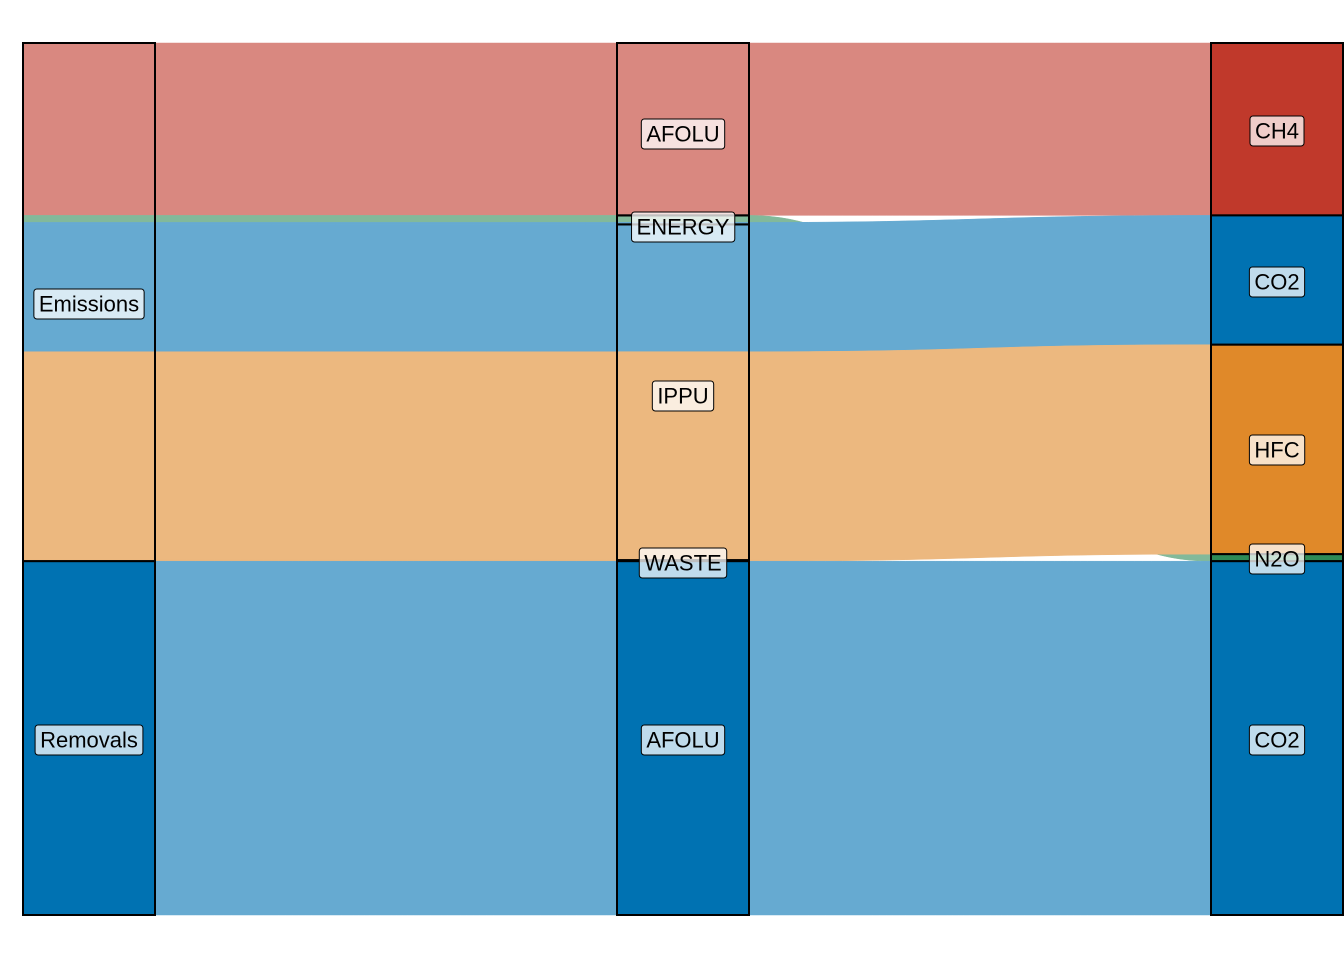 The width and height of the screenshot is (1344, 960). I want to click on node-label-axis2-afolu-r: AFOLU, so click(683, 740).